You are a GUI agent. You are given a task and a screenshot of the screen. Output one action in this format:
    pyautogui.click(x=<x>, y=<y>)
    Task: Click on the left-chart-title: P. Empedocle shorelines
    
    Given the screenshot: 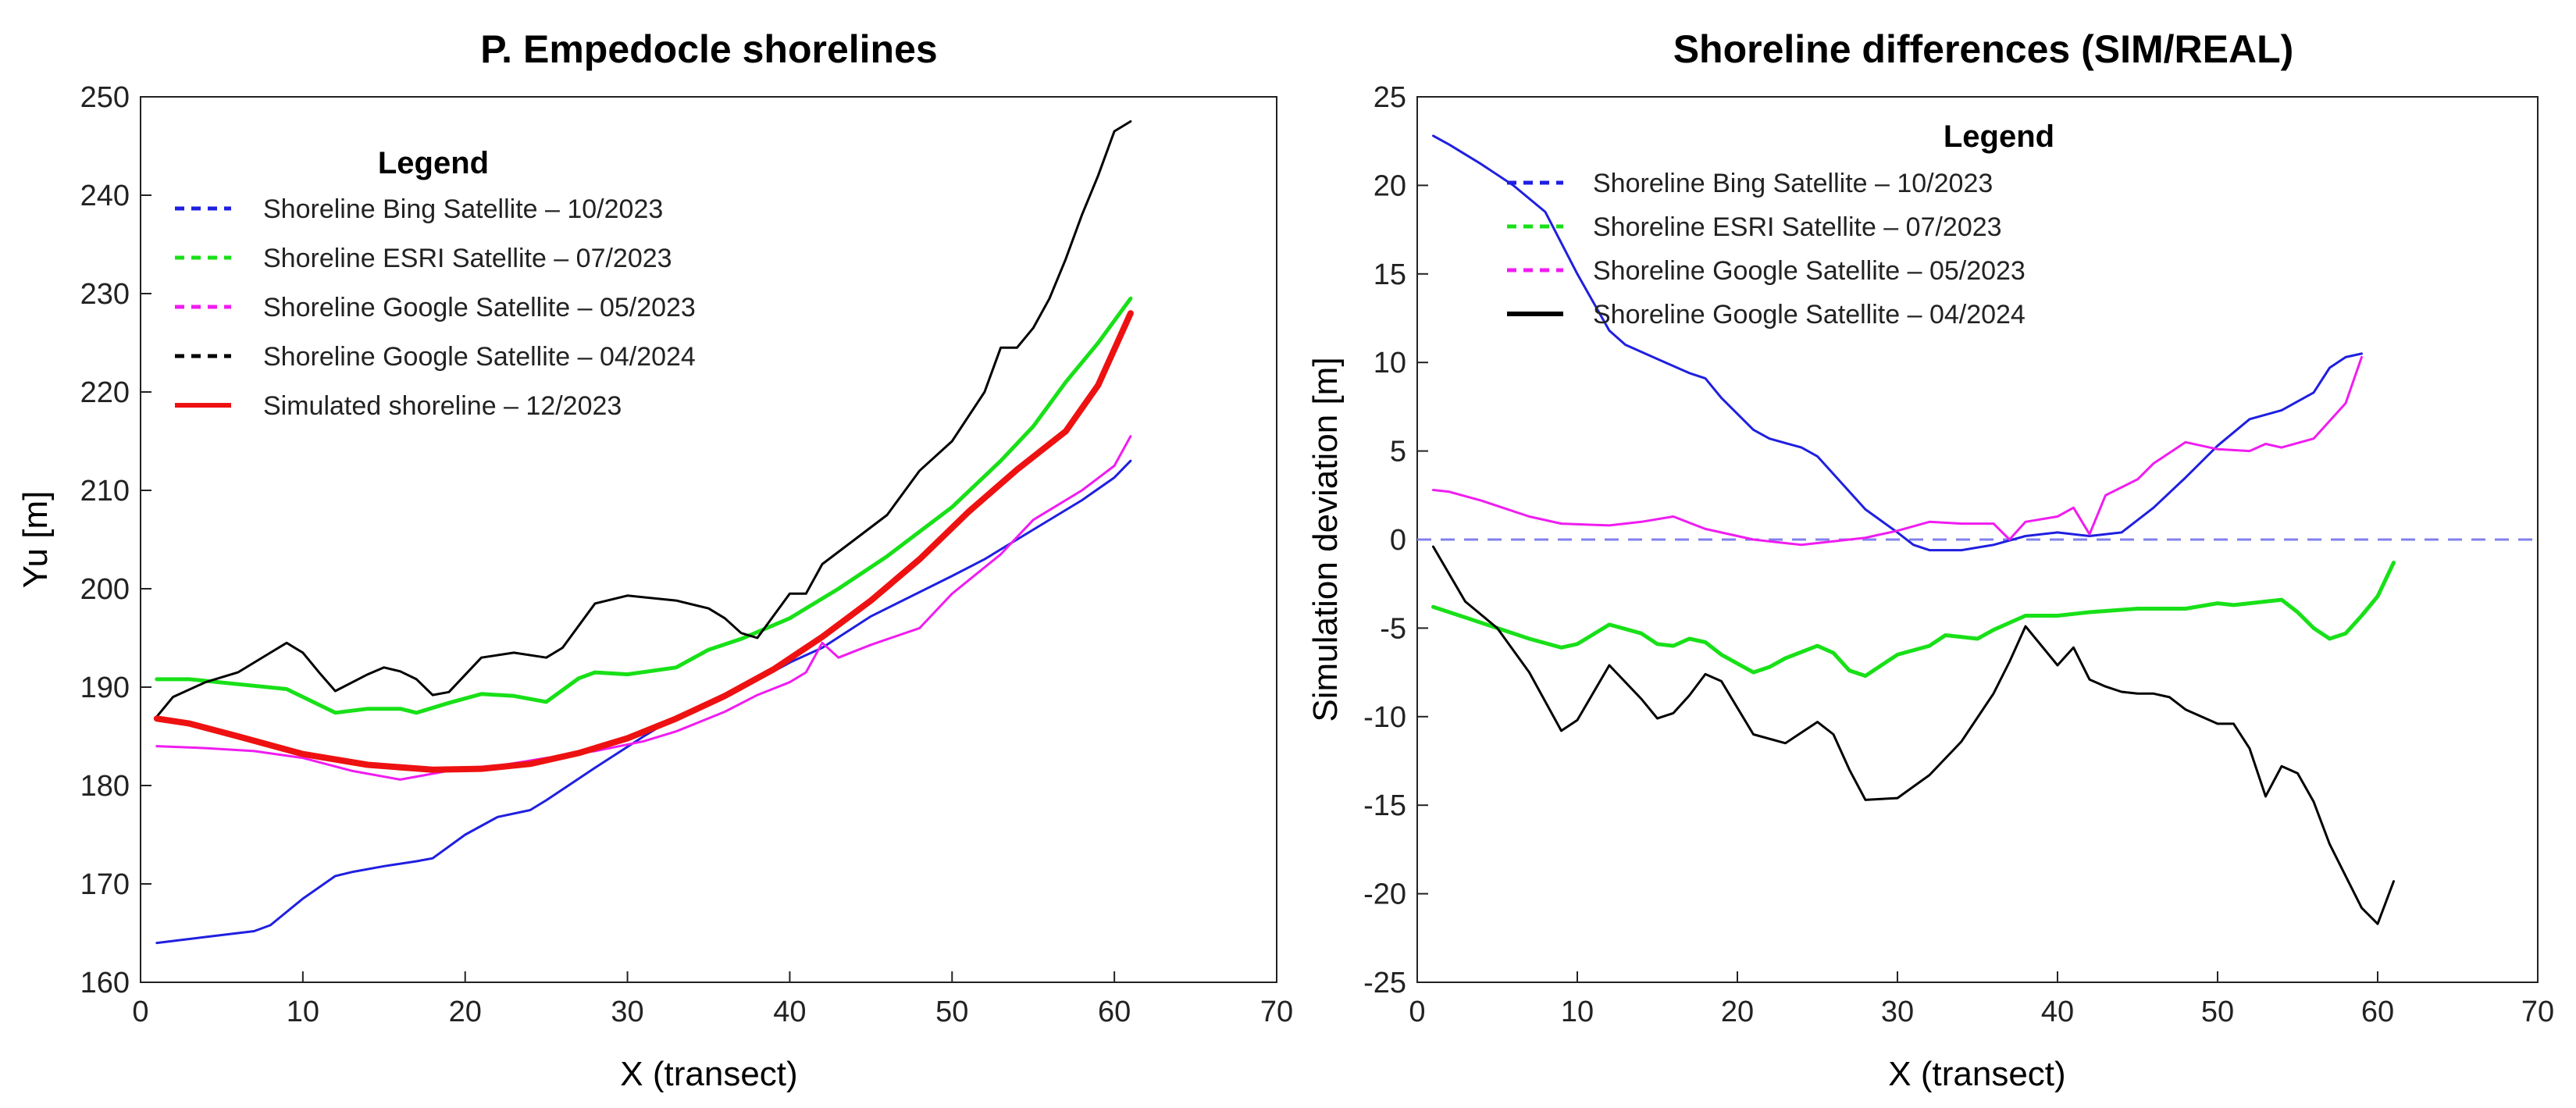 What is the action you would take?
    pyautogui.click(x=708, y=49)
    